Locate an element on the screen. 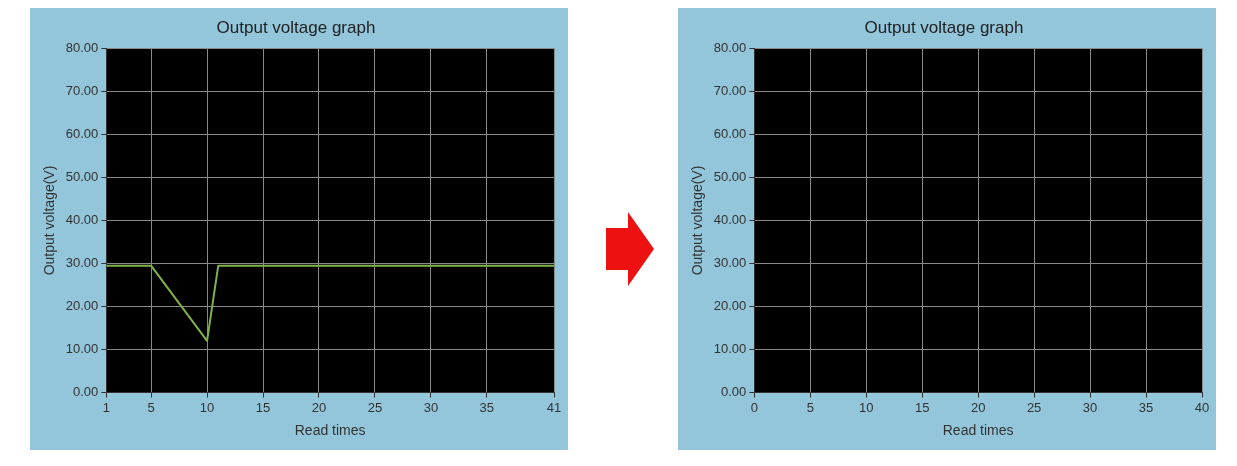 The height and width of the screenshot is (466, 1237). x-tick-label: 1 is located at coordinates (106, 407).